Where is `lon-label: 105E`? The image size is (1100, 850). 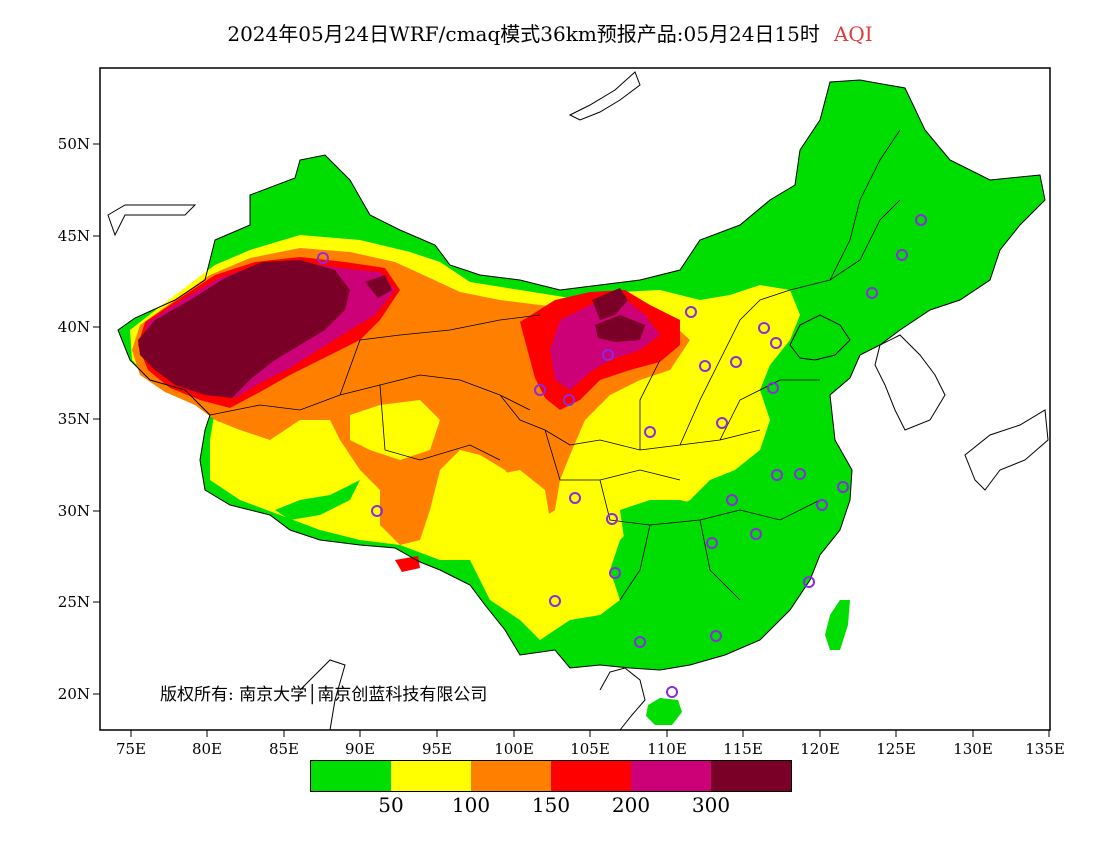 lon-label: 105E is located at coordinates (590, 749).